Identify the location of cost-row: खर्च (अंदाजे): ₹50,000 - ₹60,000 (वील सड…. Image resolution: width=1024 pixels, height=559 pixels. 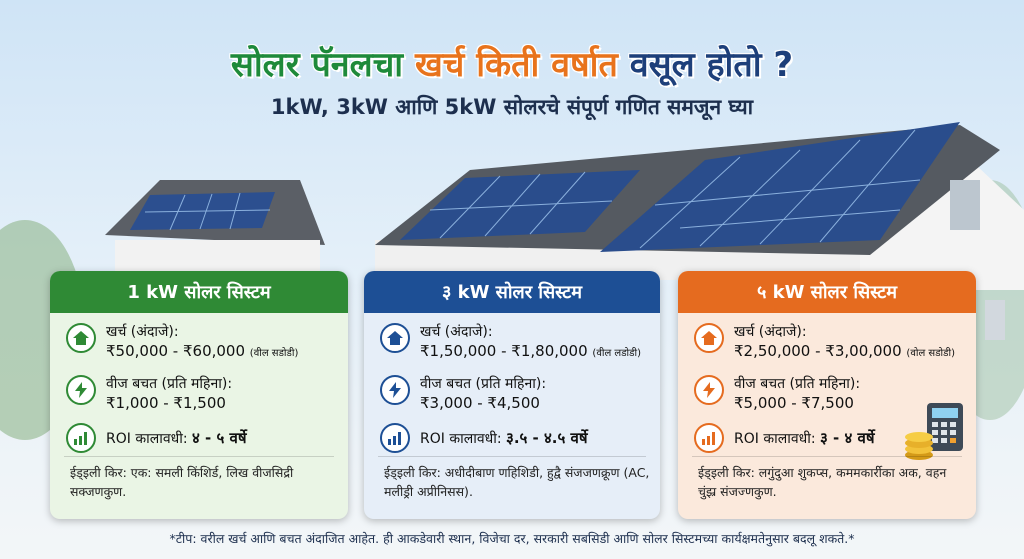
(182, 343).